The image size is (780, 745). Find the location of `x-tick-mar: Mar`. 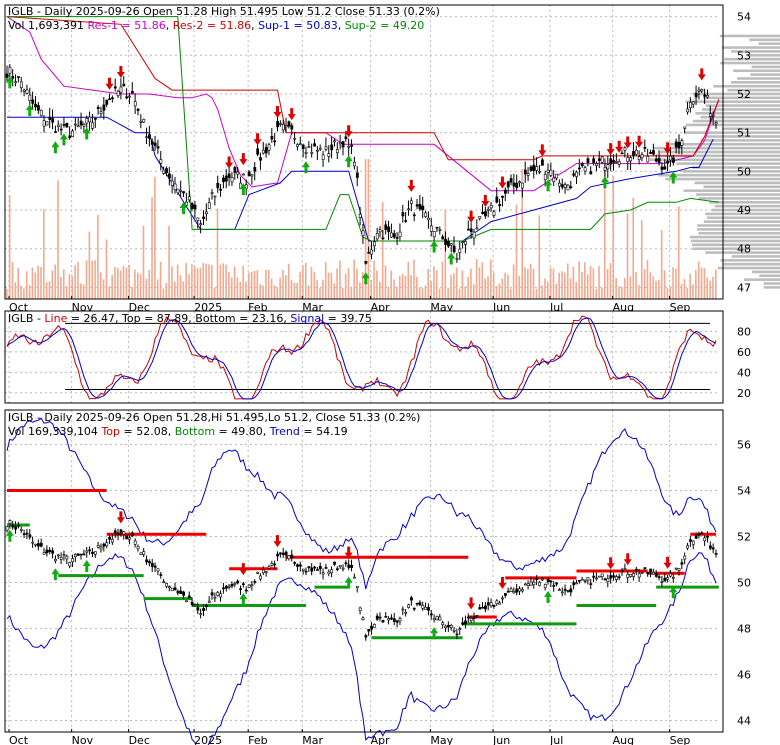

x-tick-mar: Mar is located at coordinates (312, 739).